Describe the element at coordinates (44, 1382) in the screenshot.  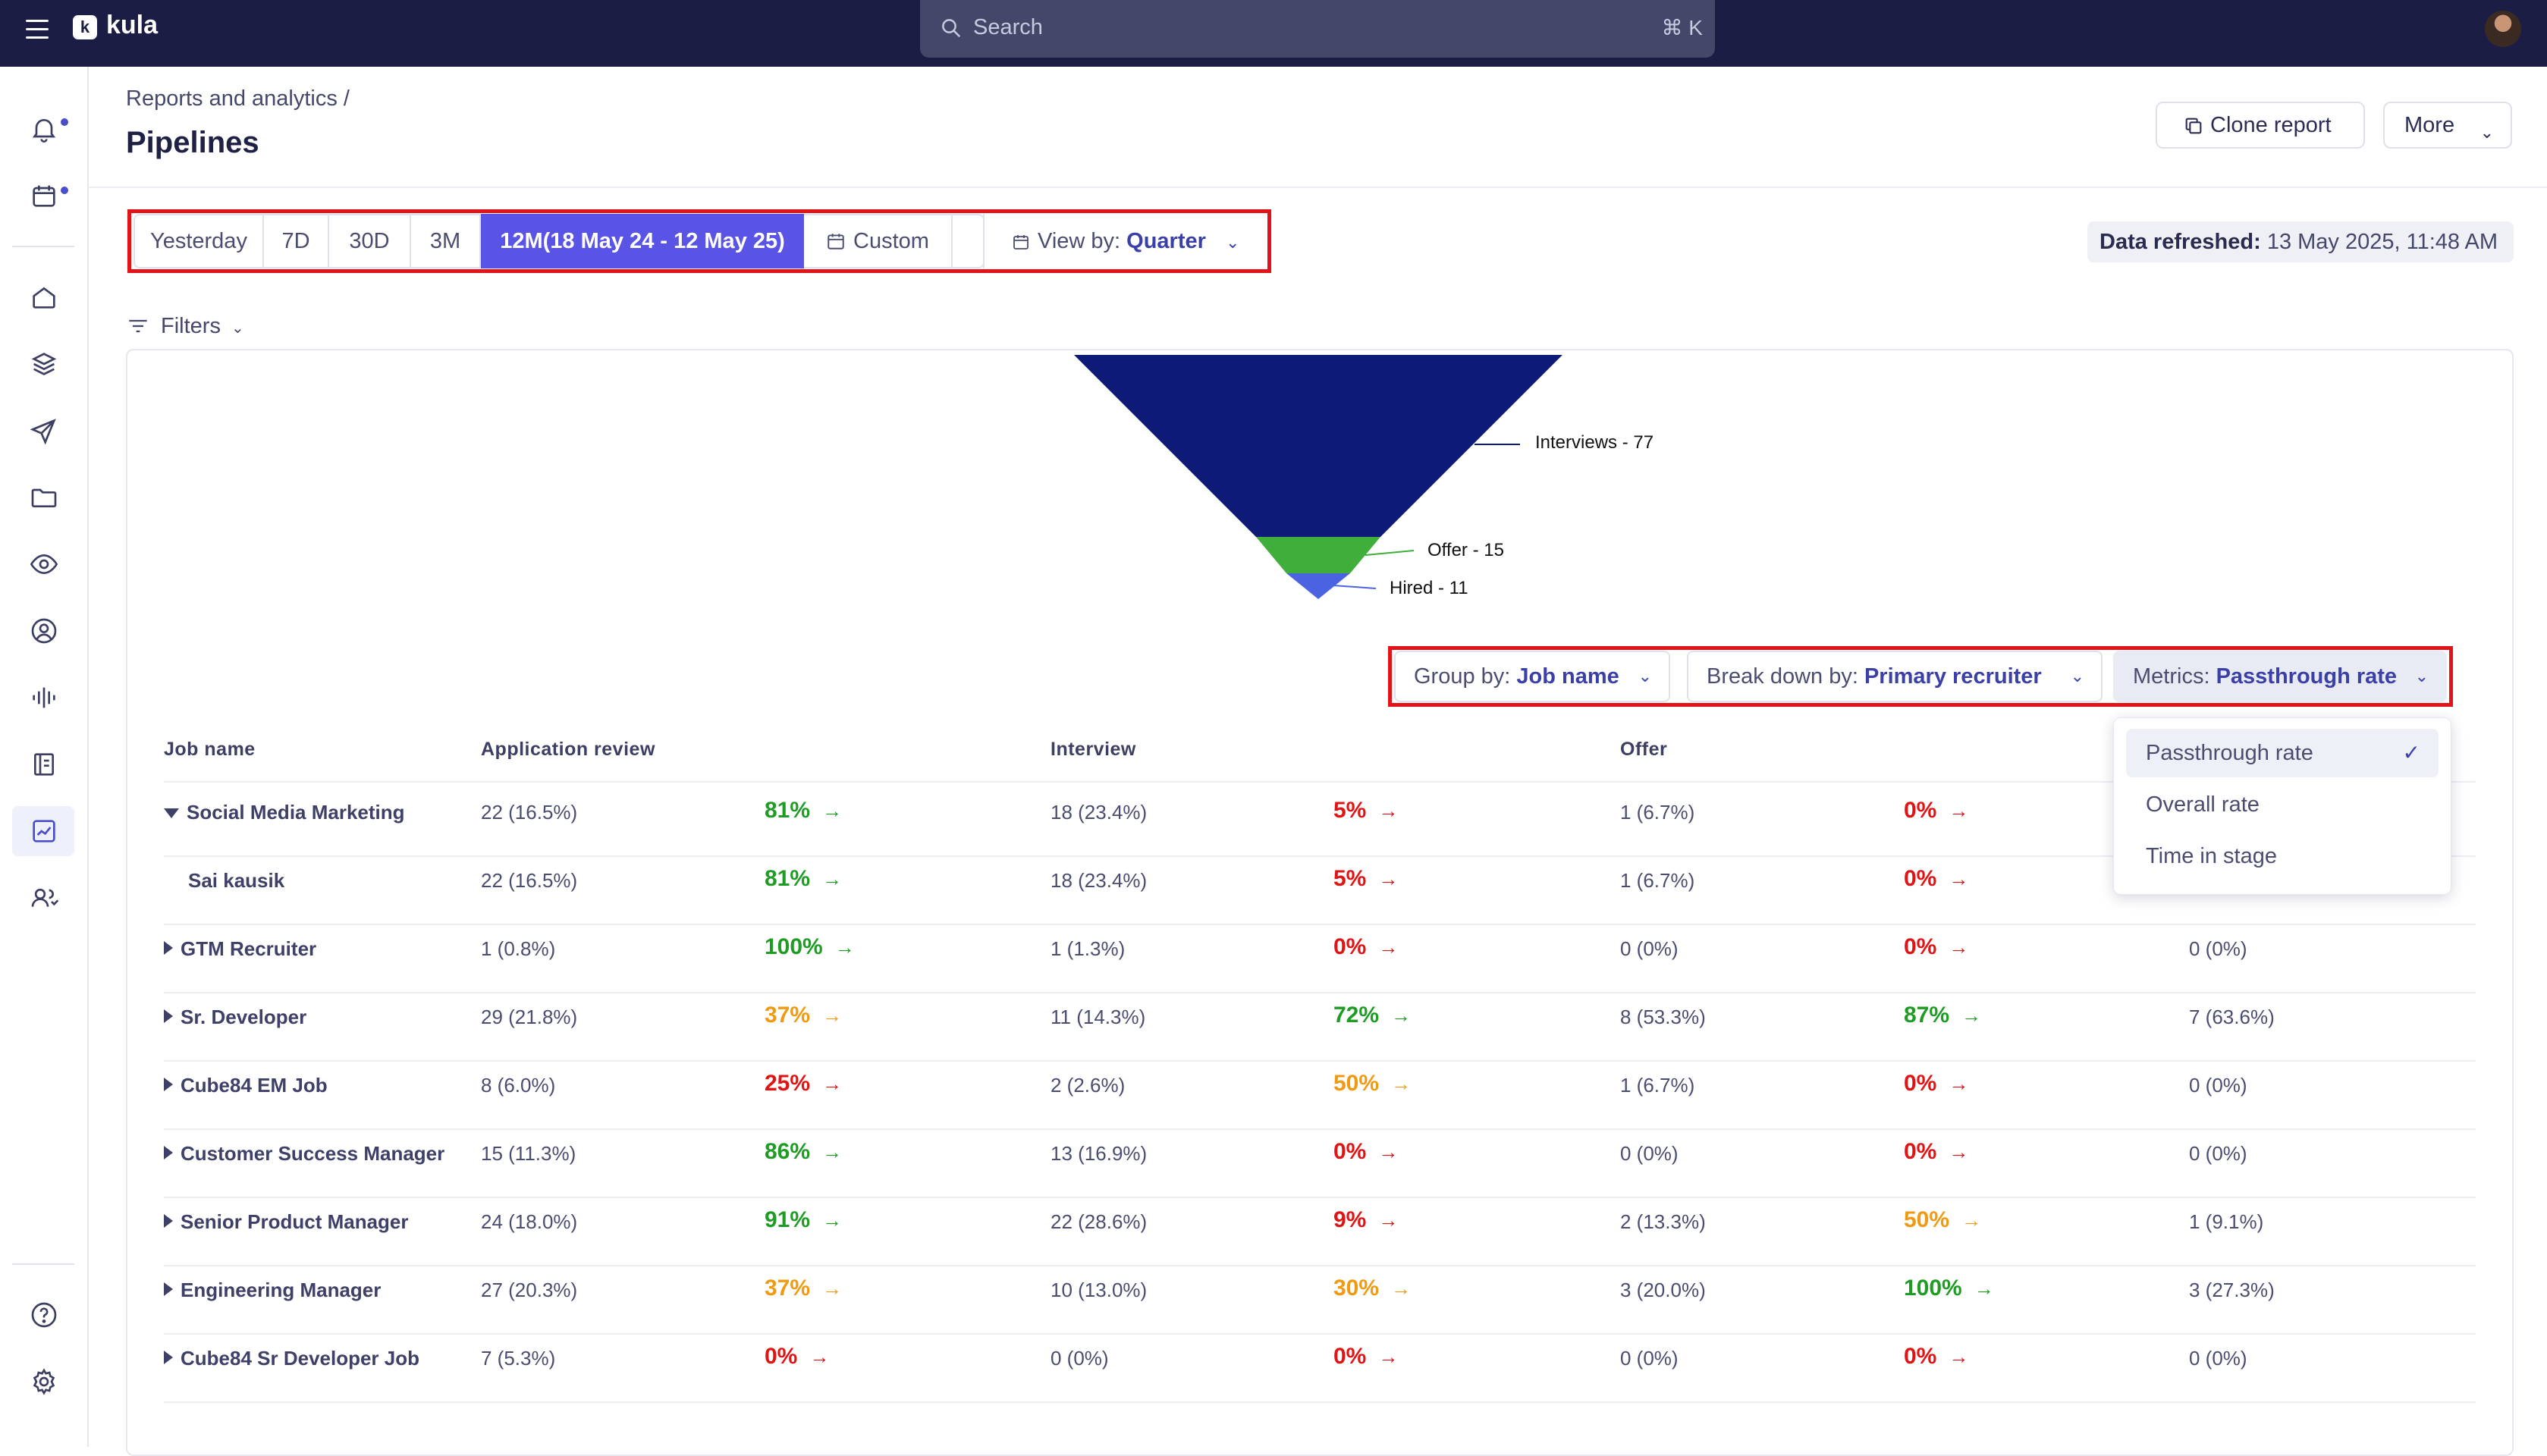
I see `settings-icon` at that location.